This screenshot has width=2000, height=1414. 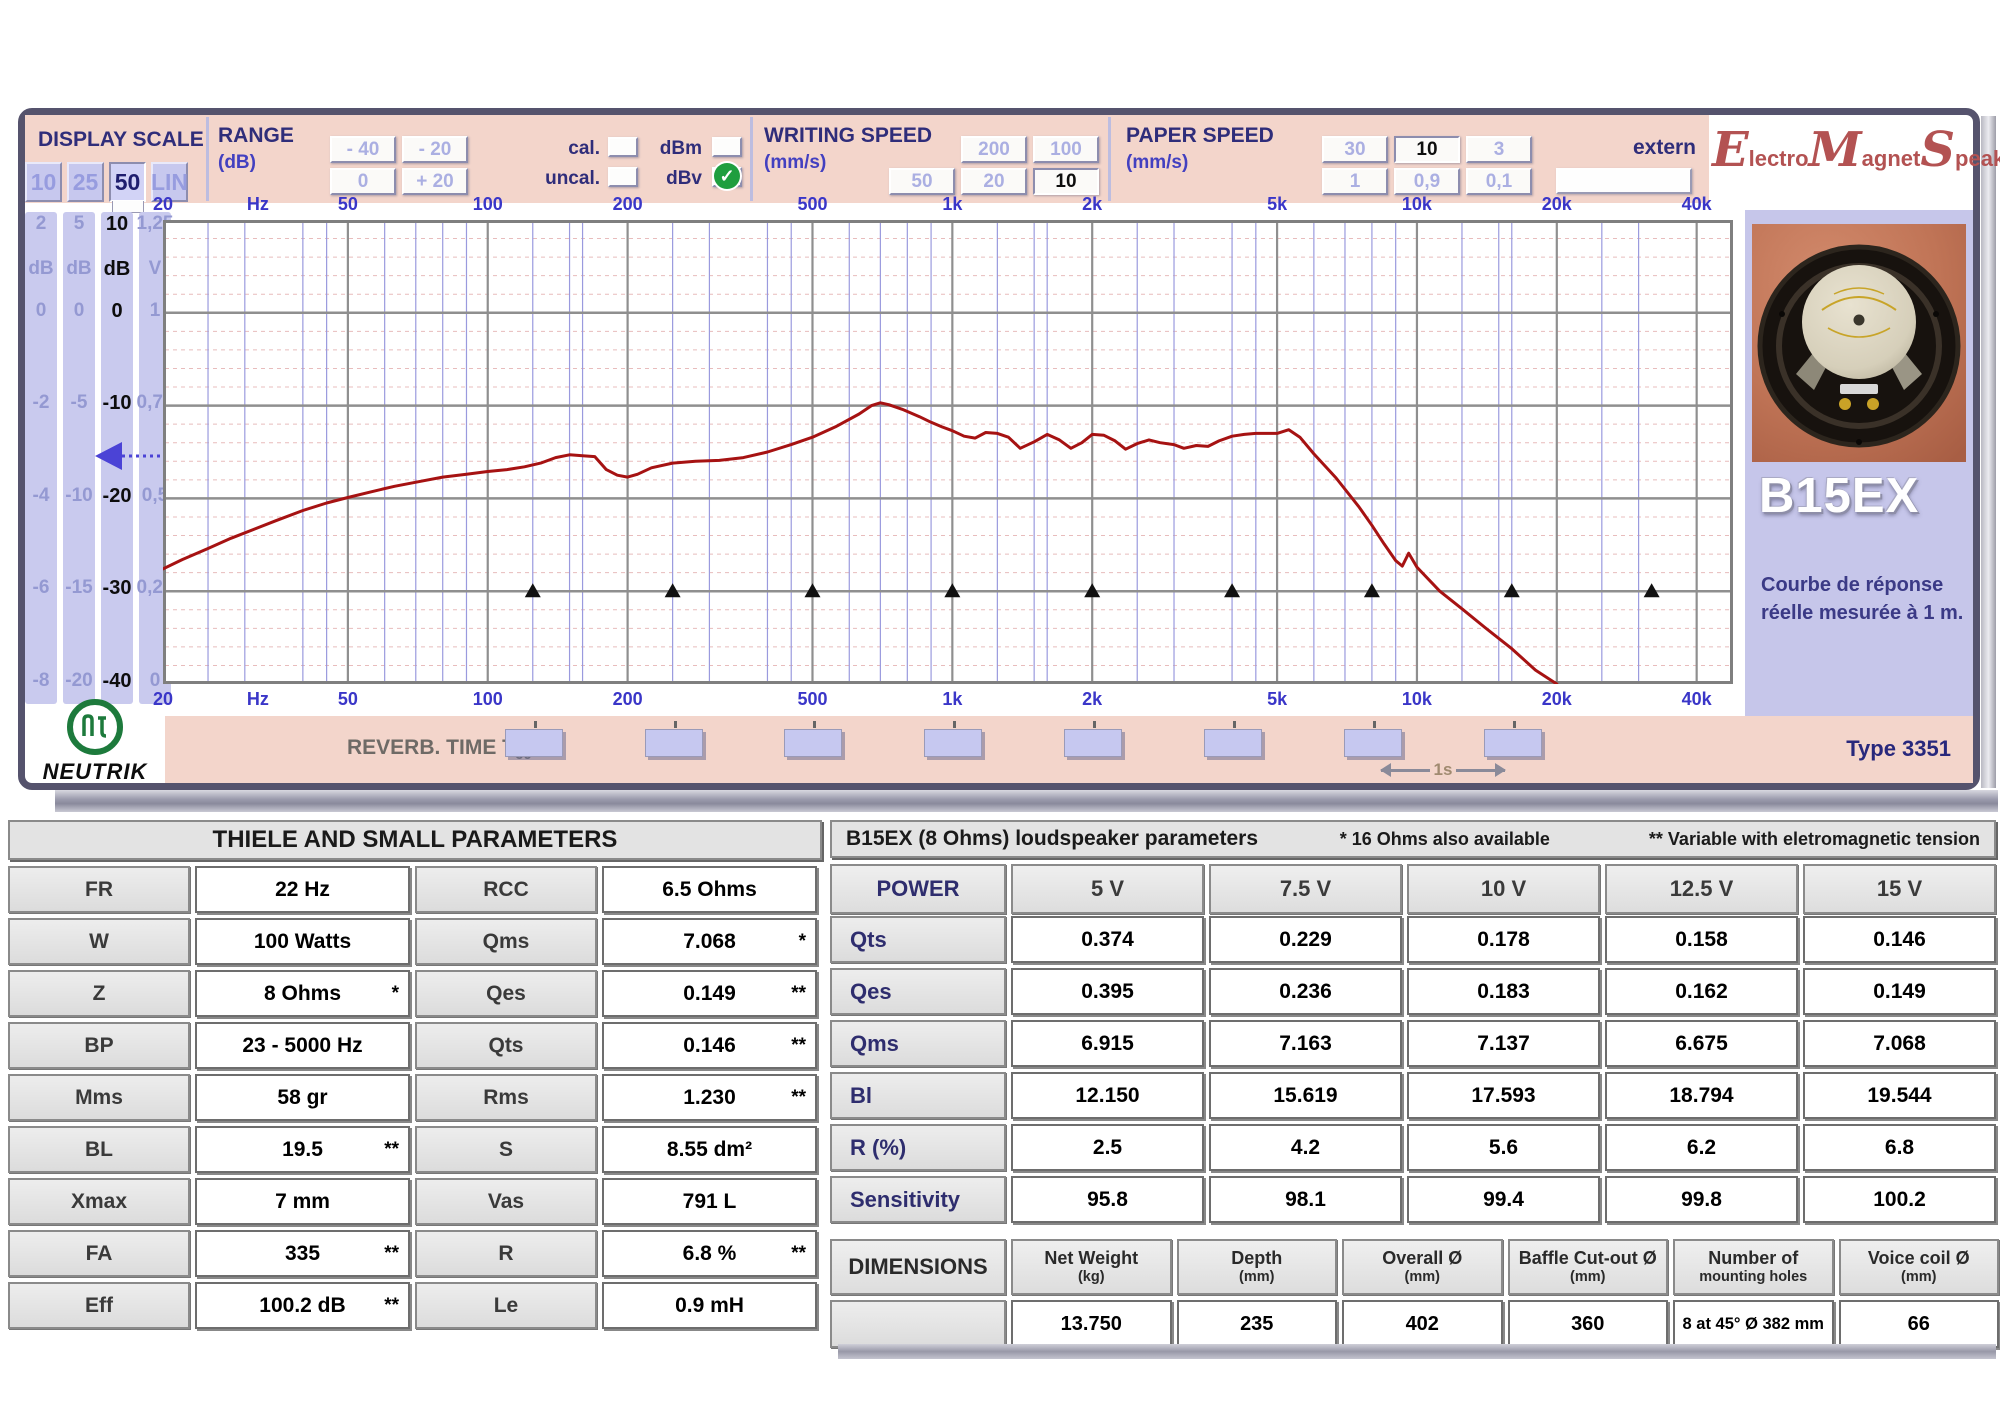 What do you see at coordinates (99, 1097) in the screenshot?
I see `param-label: Mms` at bounding box center [99, 1097].